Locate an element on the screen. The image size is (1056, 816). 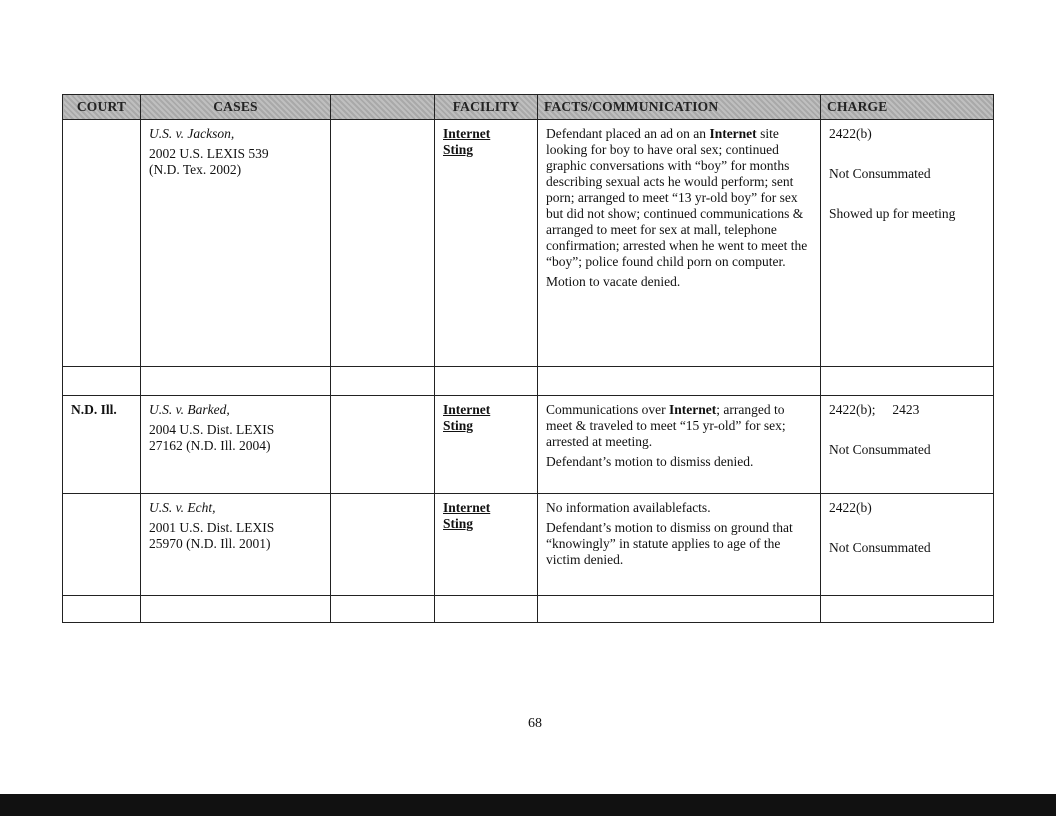
facts-text: Communications over is located at coordinates (607, 409).